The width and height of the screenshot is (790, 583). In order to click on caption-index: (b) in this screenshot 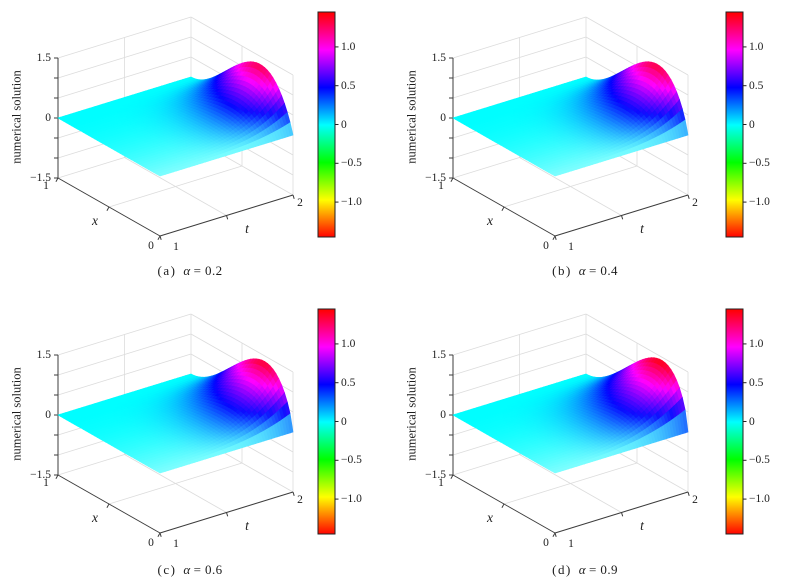, I will do `click(562, 270)`.